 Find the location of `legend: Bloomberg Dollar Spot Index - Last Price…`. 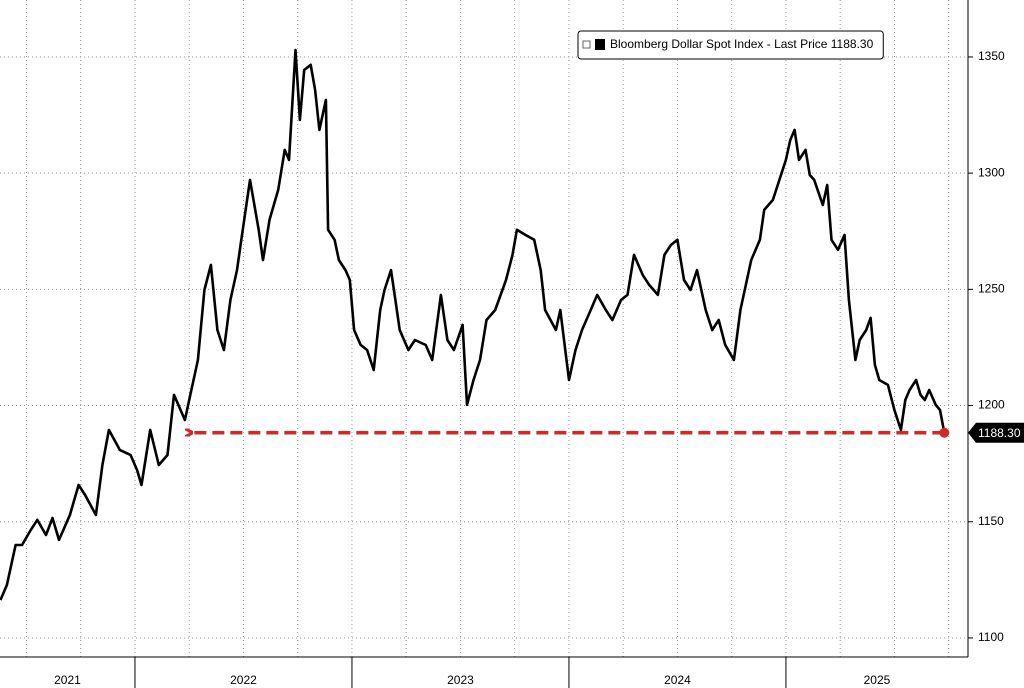

legend: Bloomberg Dollar Spot Index - Last Price… is located at coordinates (730, 45).